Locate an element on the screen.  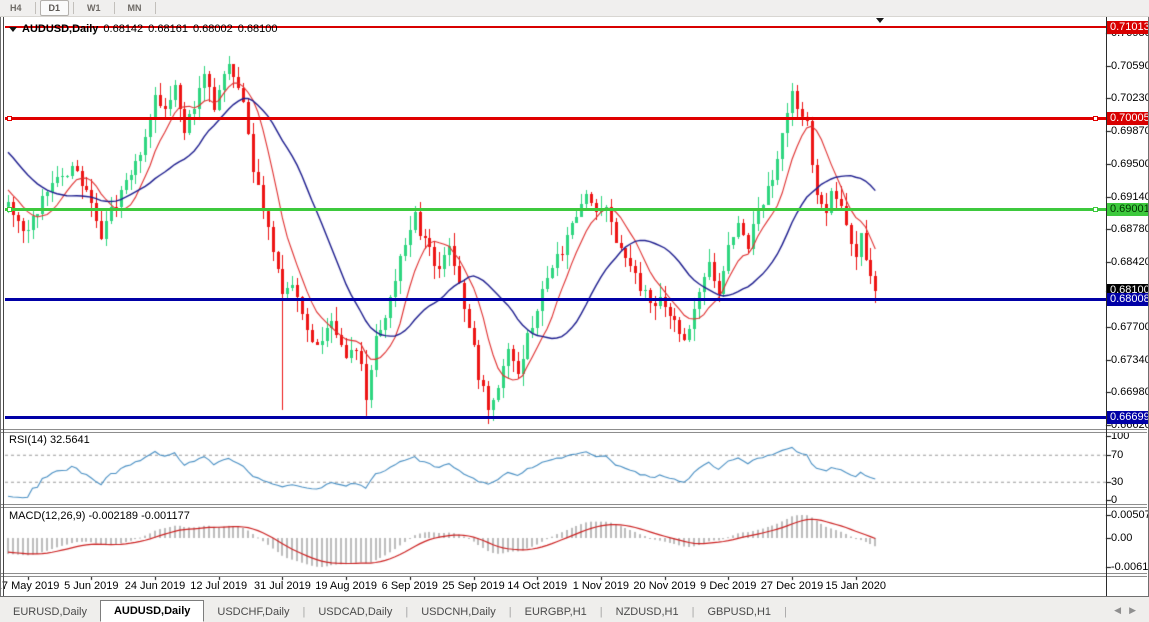
ohlc-low: 0.68002 is located at coordinates (212, 29).